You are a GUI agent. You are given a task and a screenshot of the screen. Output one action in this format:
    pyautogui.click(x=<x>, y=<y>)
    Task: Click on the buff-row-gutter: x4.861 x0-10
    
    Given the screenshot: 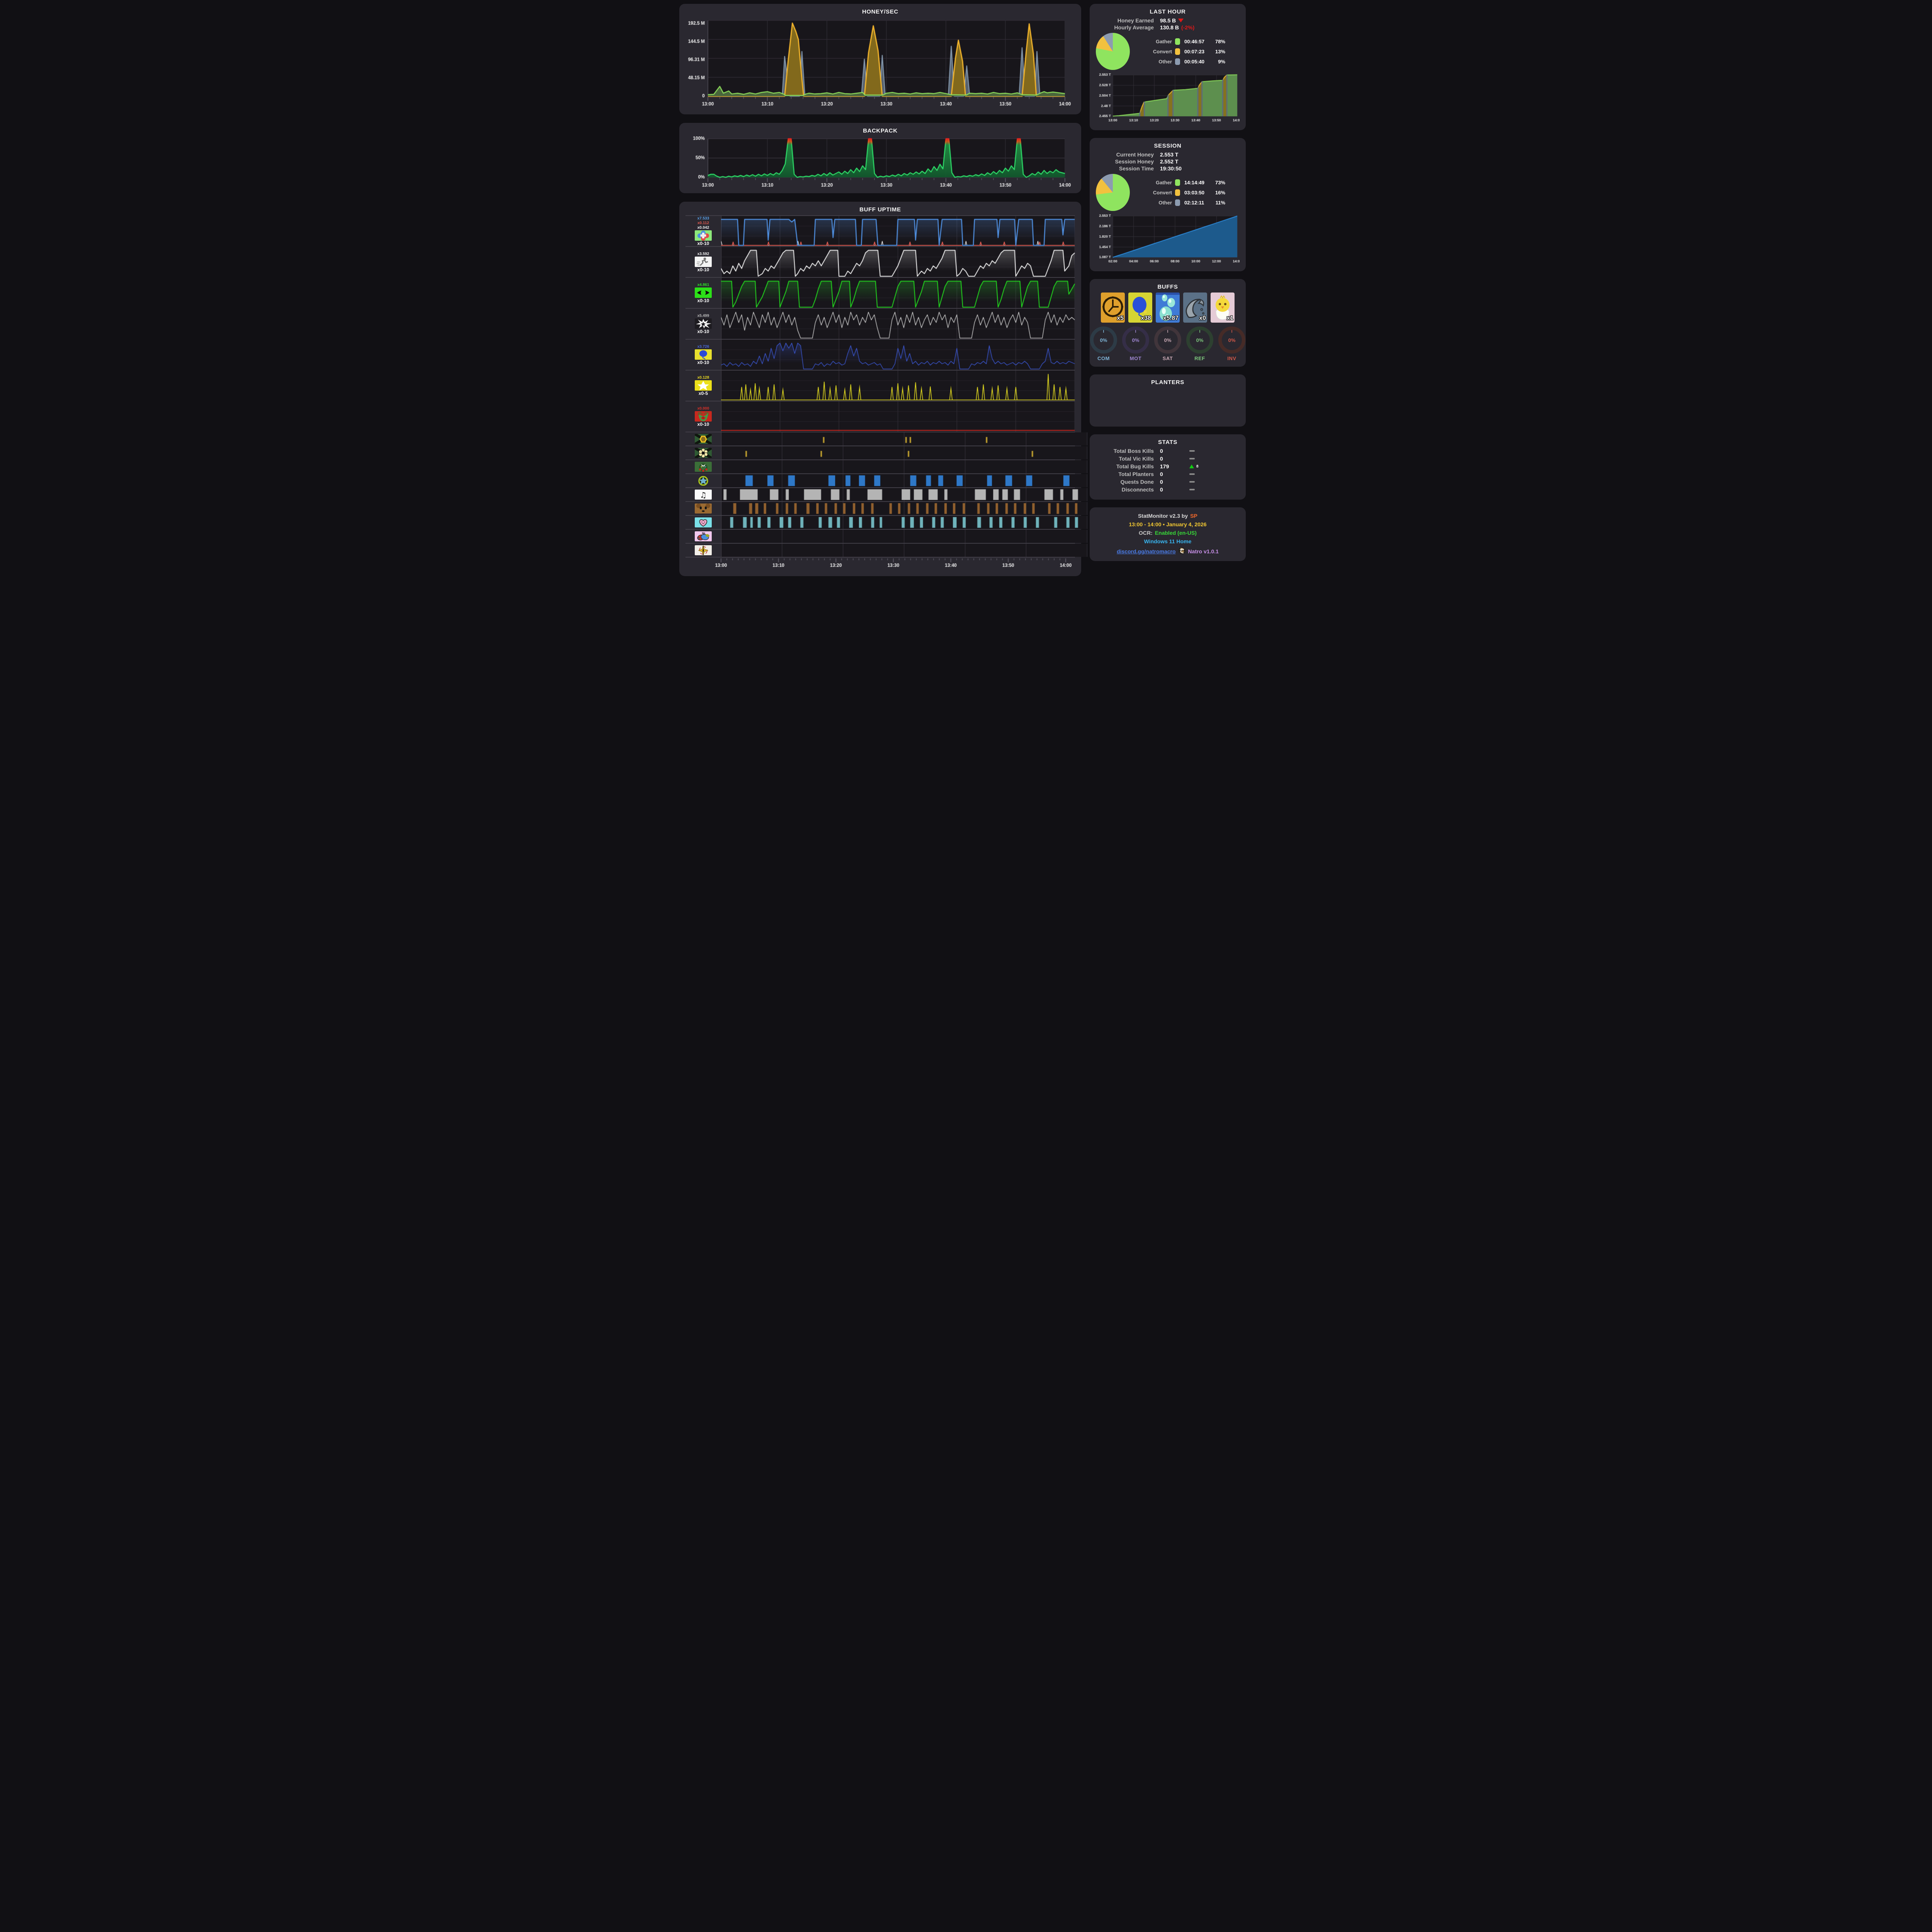 What is the action you would take?
    pyautogui.click(x=703, y=293)
    